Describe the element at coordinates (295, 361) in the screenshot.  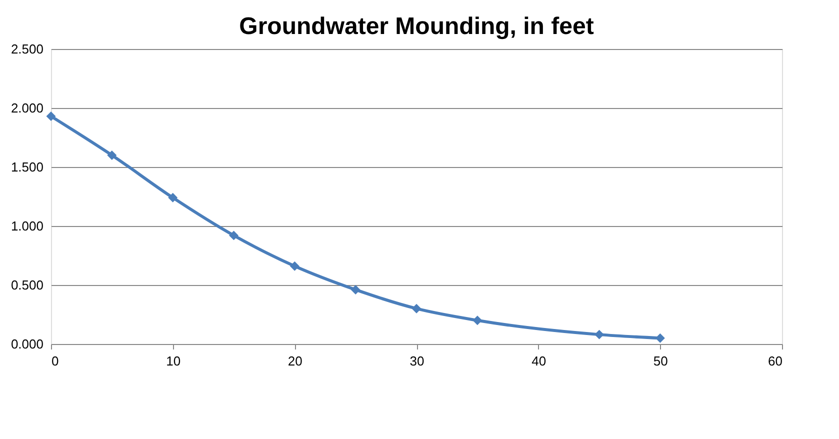
I see `x-tick-label: 20` at that location.